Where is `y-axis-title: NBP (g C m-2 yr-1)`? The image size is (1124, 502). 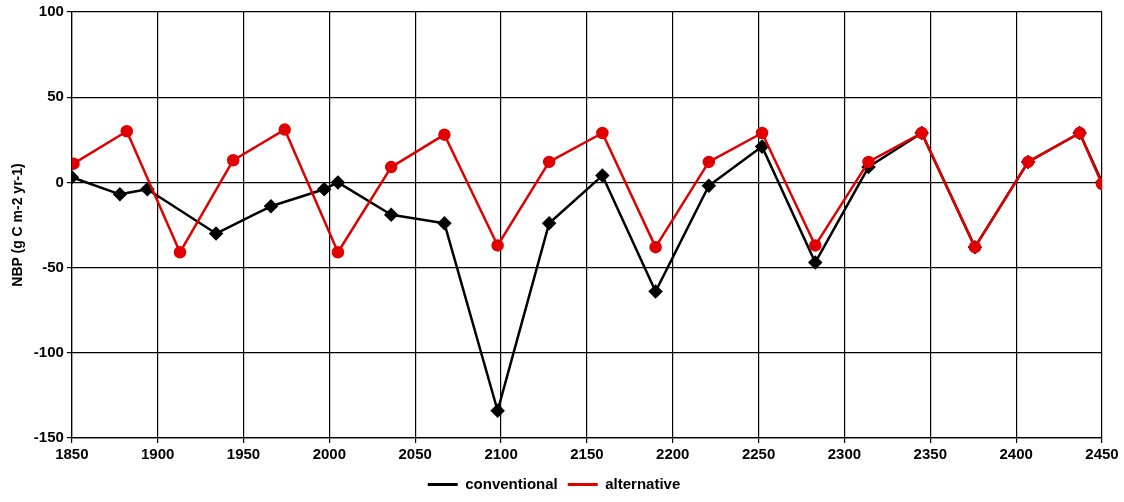
y-axis-title: NBP (g C m-2 yr-1) is located at coordinates (17, 225).